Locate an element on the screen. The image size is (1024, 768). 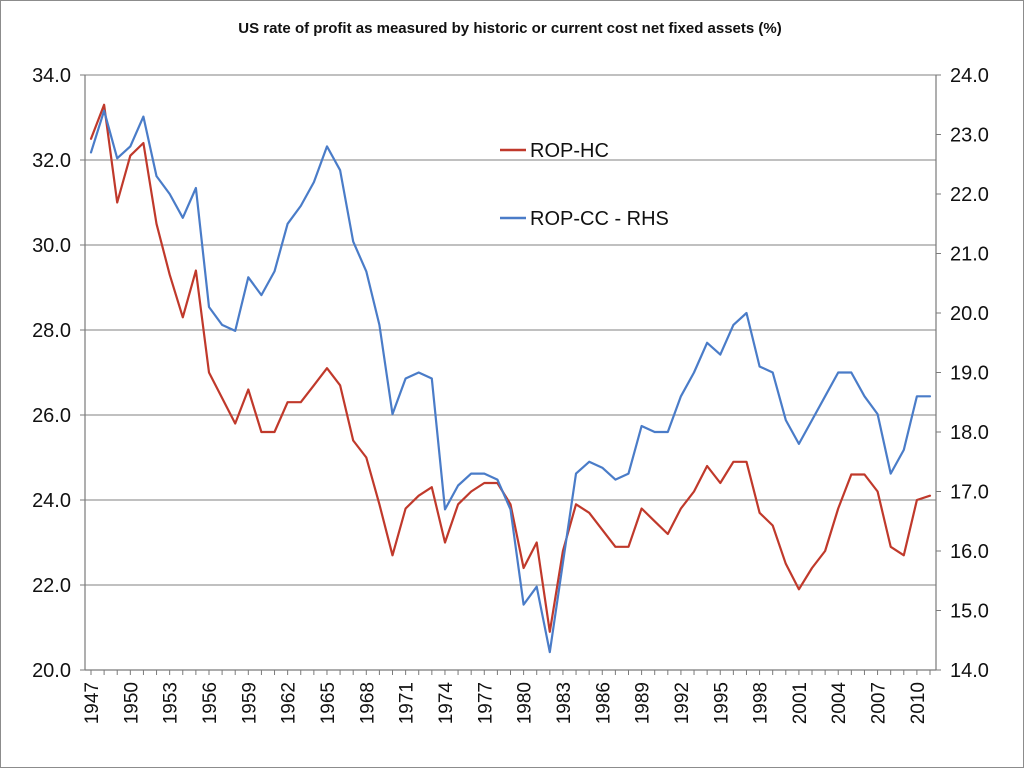
x-tick-label: 1950 is located at coordinates (131, 703).